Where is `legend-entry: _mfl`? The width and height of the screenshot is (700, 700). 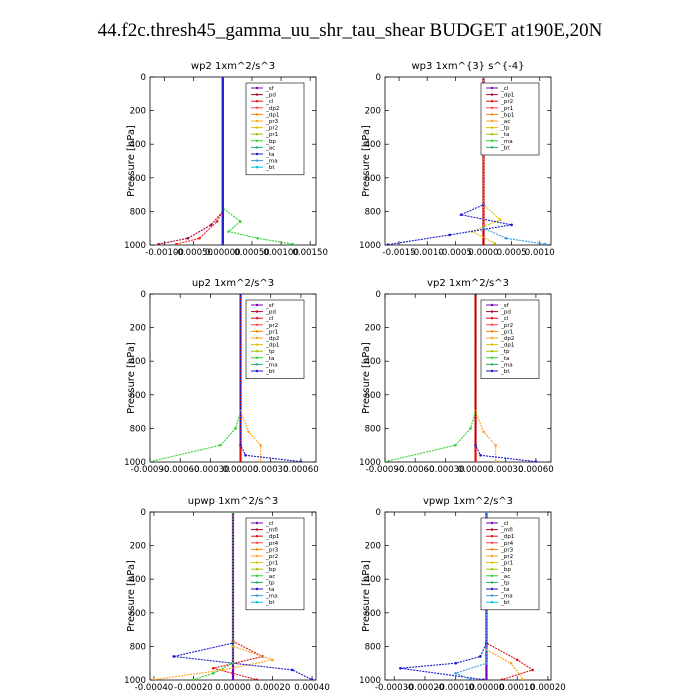
legend-entry: _mfl is located at coordinates (271, 531).